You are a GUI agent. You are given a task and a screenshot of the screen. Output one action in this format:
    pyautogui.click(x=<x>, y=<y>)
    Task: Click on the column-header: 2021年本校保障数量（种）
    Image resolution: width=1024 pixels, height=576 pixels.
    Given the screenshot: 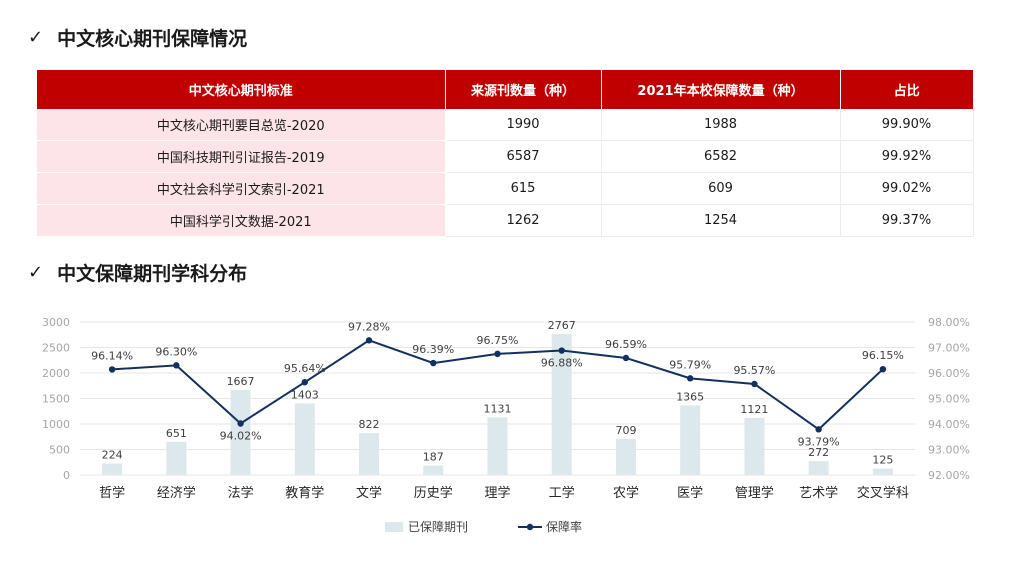 What is the action you would take?
    pyautogui.click(x=721, y=89)
    